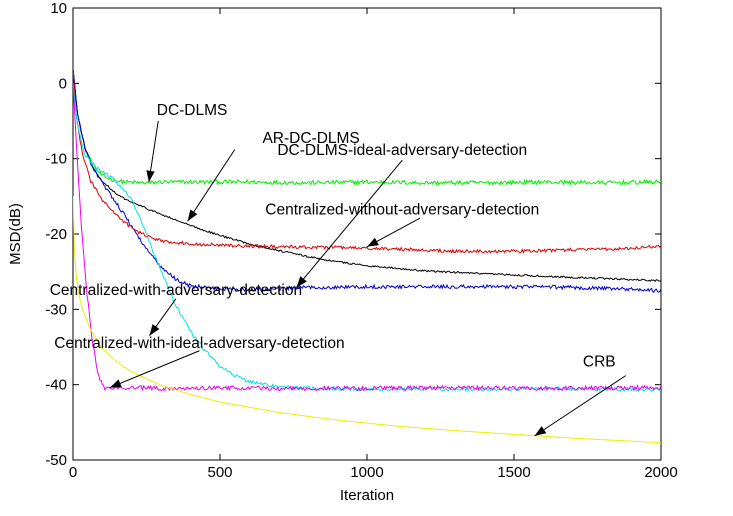  What do you see at coordinates (73, 472) in the screenshot?
I see `x-tick-label: 0` at bounding box center [73, 472].